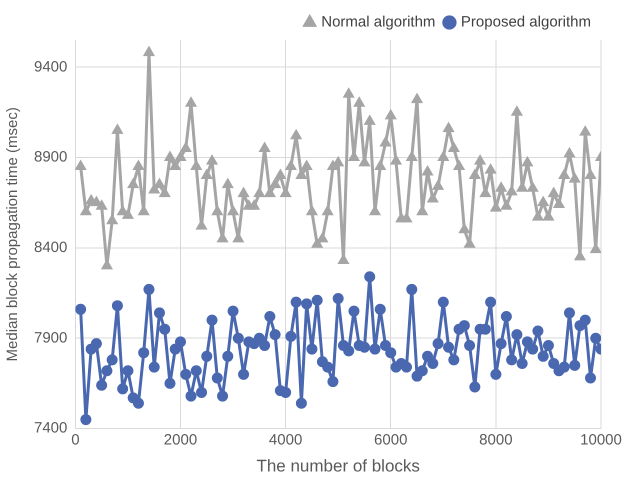 The height and width of the screenshot is (481, 631). I want to click on y-tick-label: 9400, so click(51, 67).